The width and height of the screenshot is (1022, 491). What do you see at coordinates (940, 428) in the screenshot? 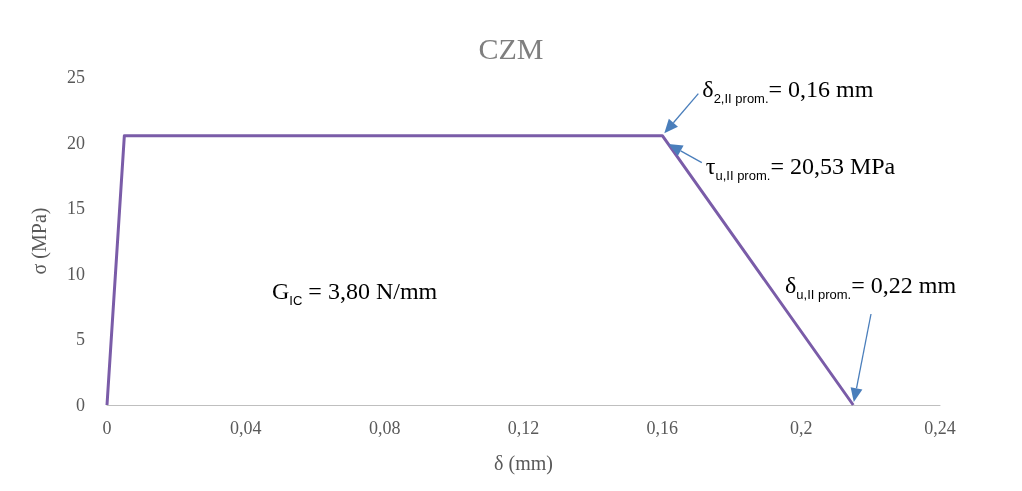
I see `x-tick-label: 0,24` at bounding box center [940, 428].